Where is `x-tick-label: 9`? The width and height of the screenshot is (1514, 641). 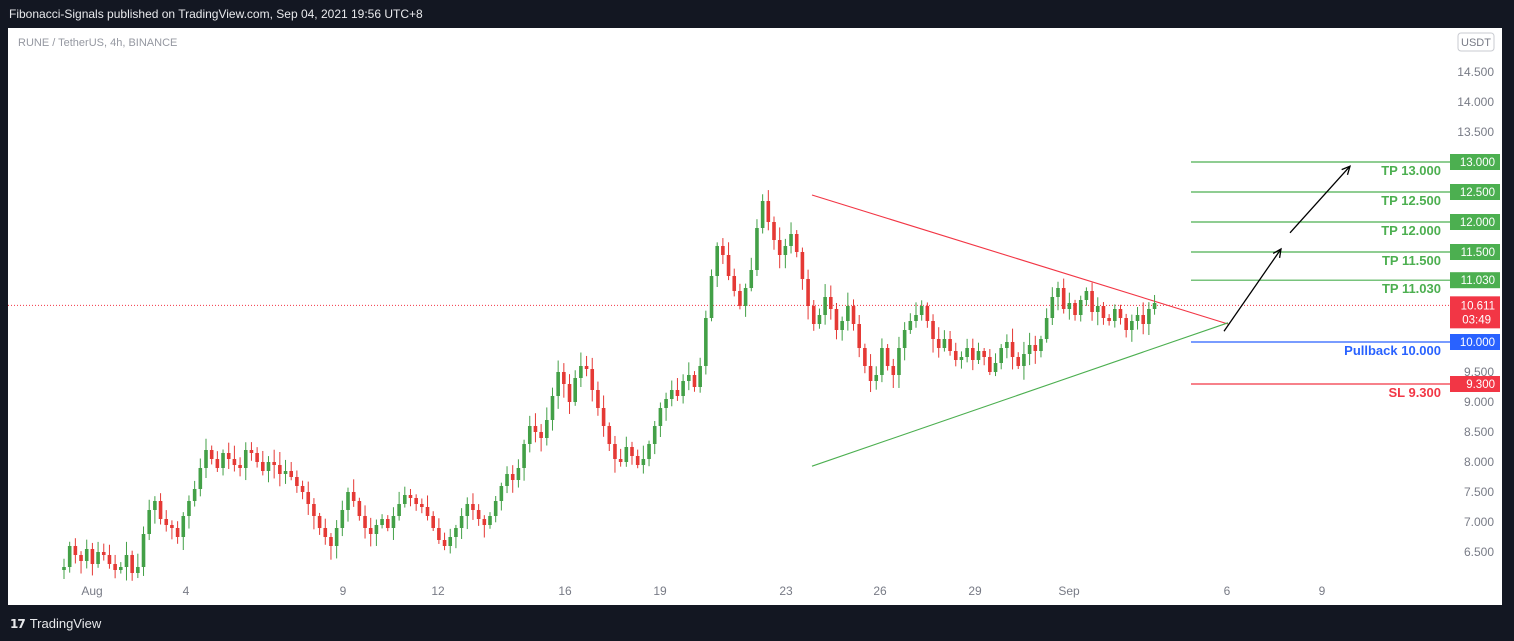 x-tick-label: 9 is located at coordinates (343, 591).